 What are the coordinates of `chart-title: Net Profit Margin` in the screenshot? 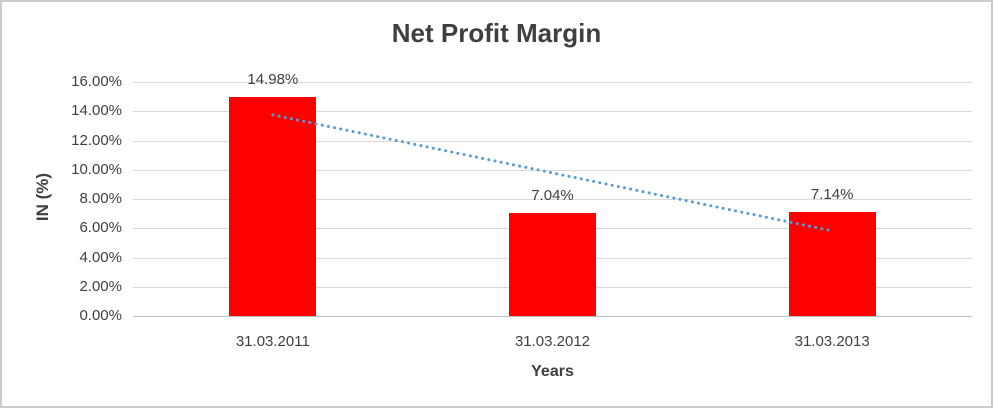 It's located at (496, 33).